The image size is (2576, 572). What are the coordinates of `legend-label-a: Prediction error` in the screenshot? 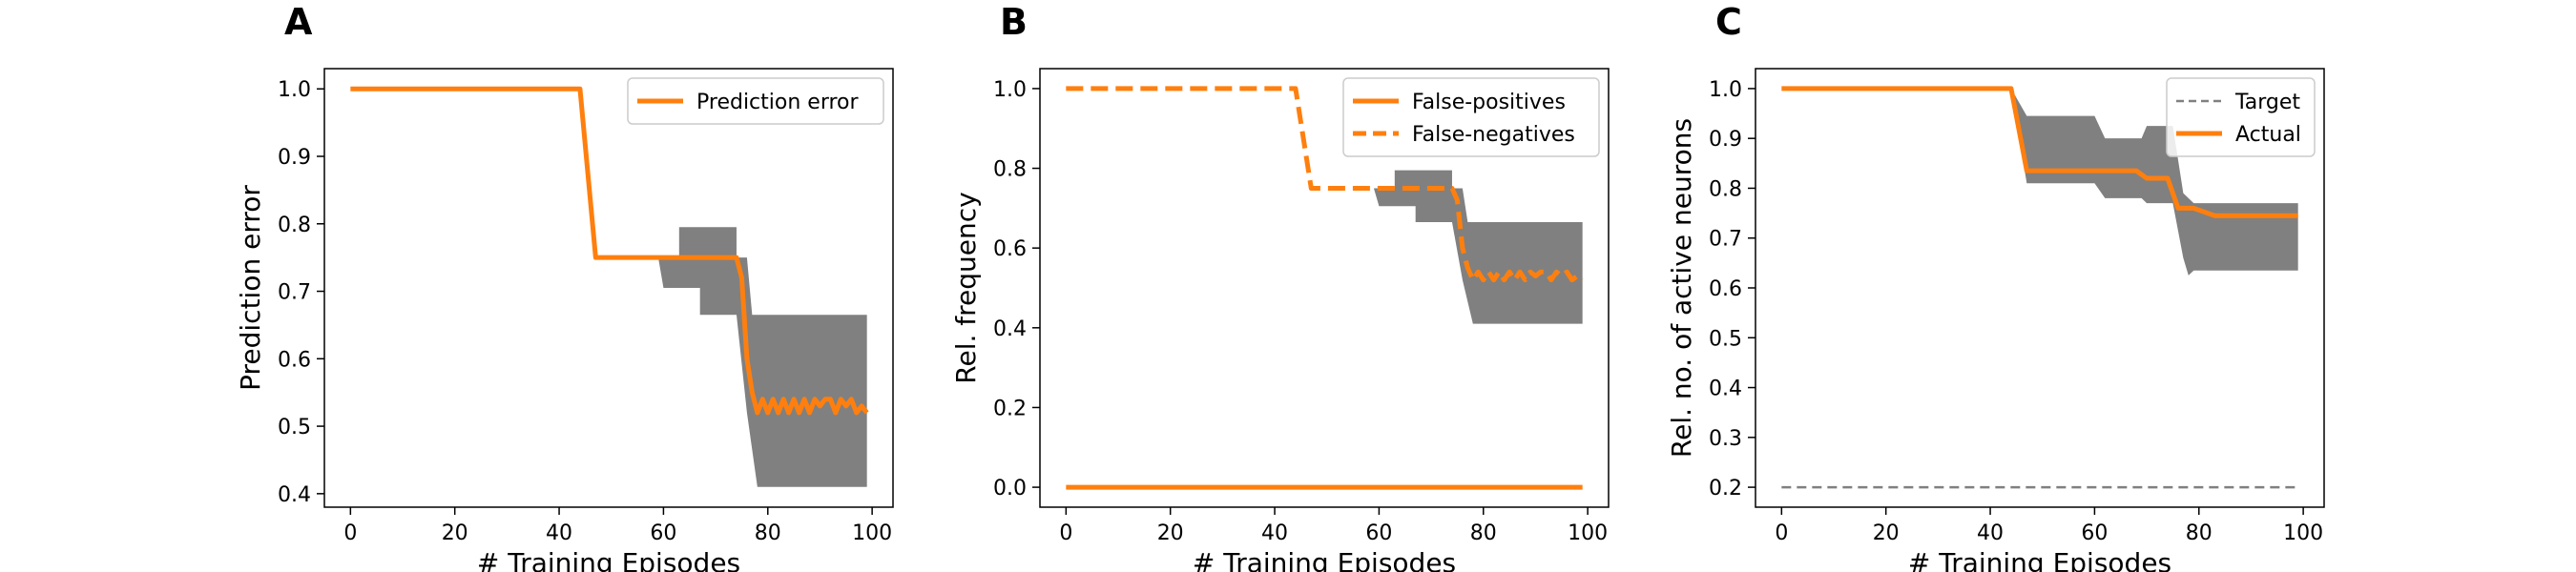 It's located at (777, 102).